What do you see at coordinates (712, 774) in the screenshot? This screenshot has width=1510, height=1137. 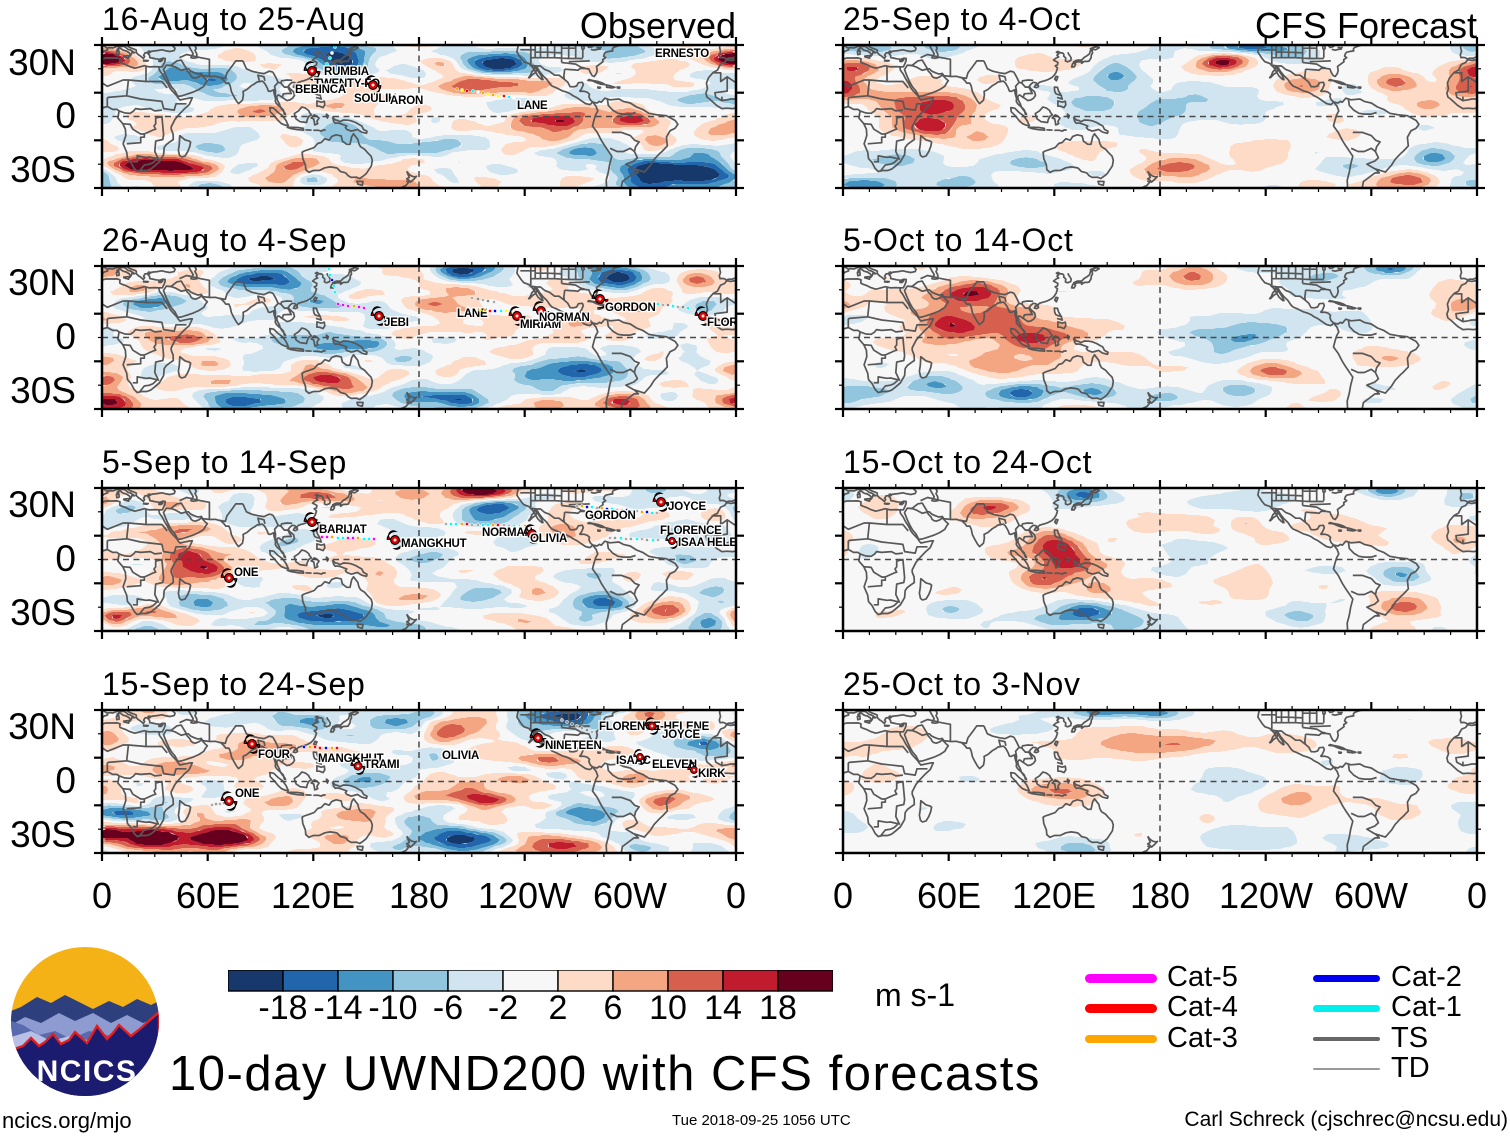 I see `svg-text: KIRK` at bounding box center [712, 774].